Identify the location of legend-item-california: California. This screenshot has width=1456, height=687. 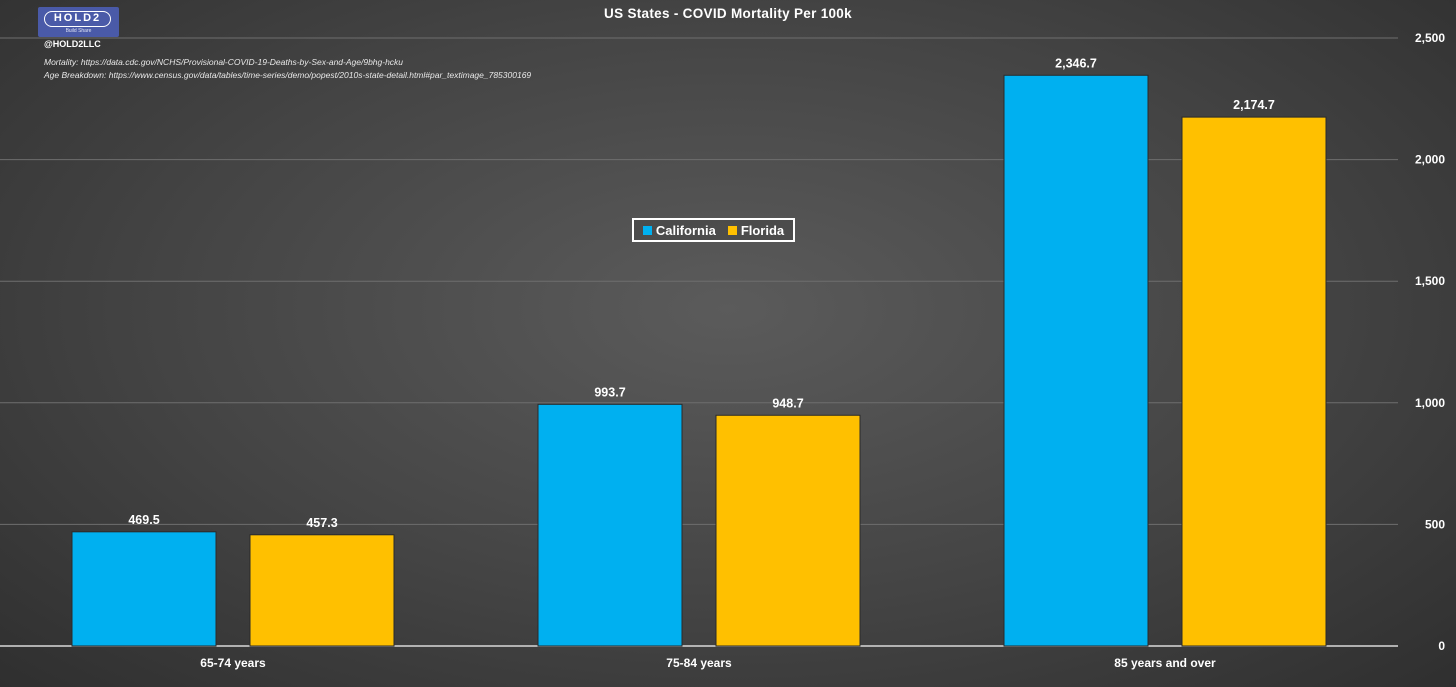
(679, 230).